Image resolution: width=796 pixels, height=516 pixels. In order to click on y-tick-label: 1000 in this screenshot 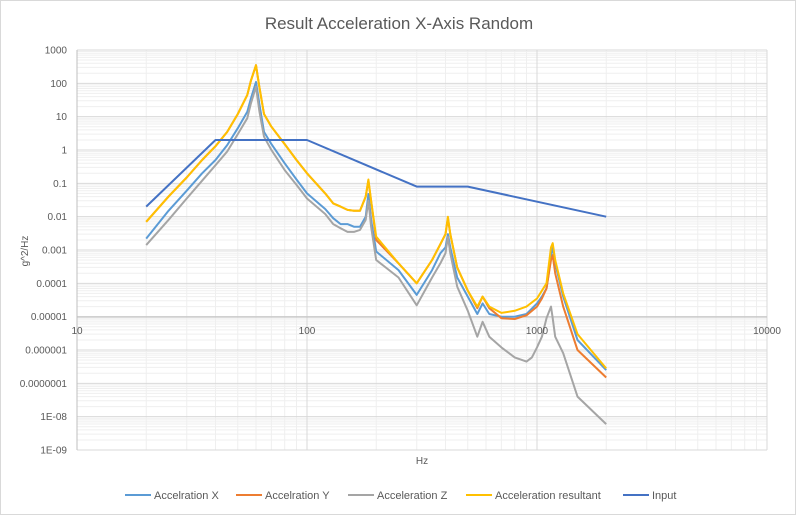, I will do `click(56, 51)`.